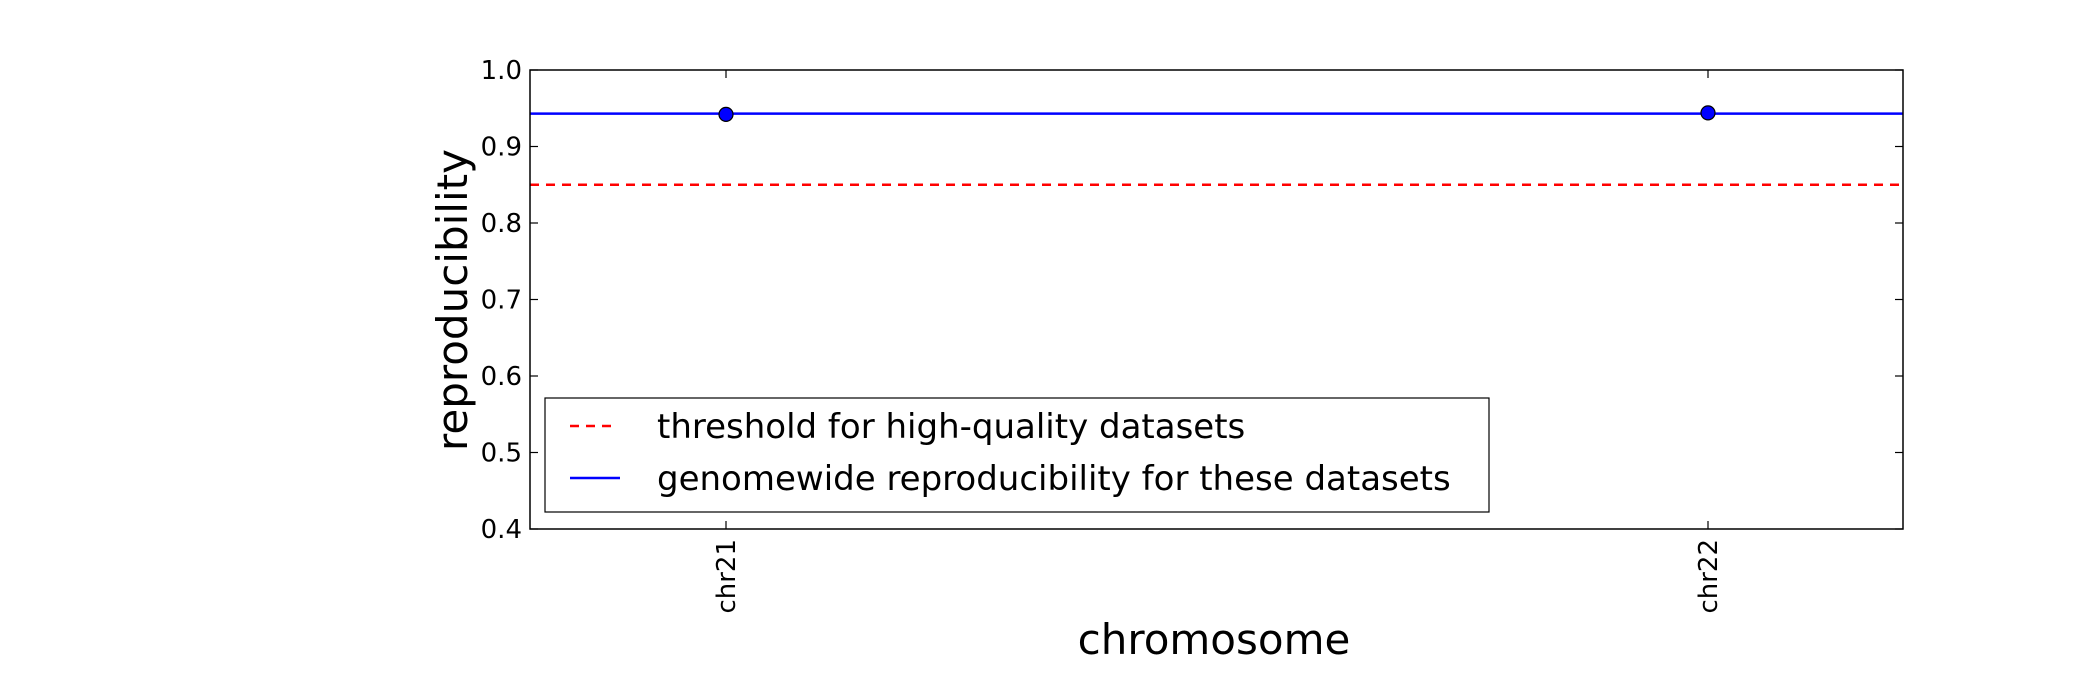 This screenshot has height=700, width=2100. What do you see at coordinates (1216, 145) in the screenshot?
I see `plot-area` at bounding box center [1216, 145].